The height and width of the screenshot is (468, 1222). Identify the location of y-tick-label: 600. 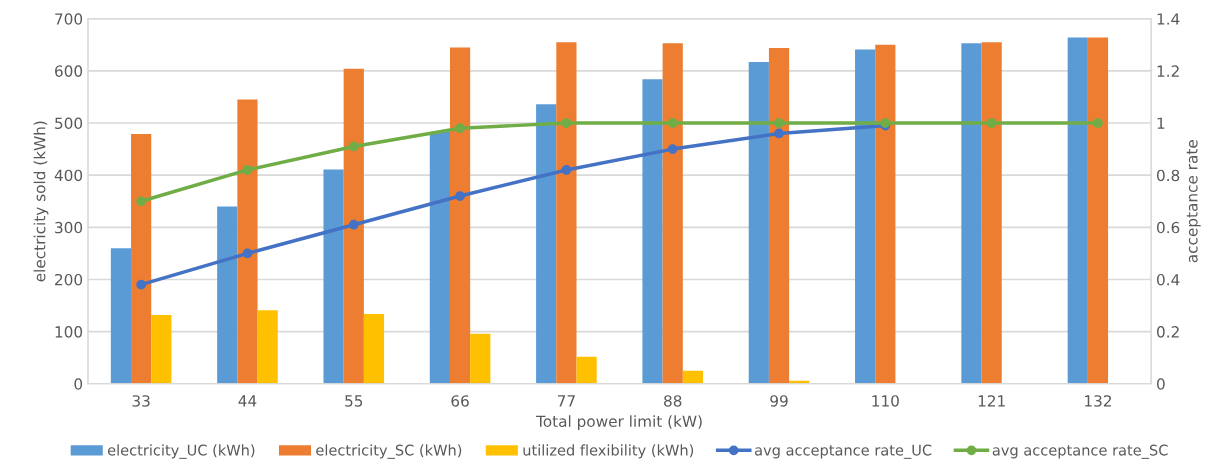
(69, 71).